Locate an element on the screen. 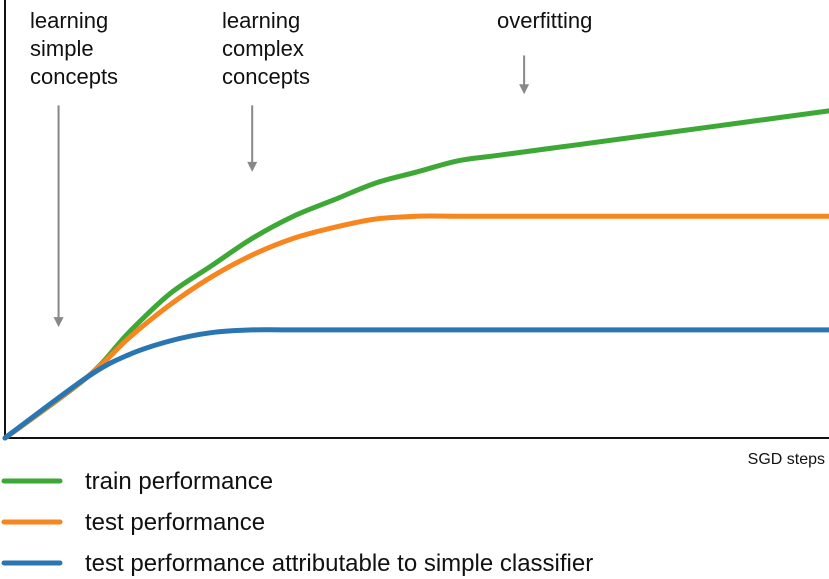  annotation-0: learning simple concepts is located at coordinates (74, 168).